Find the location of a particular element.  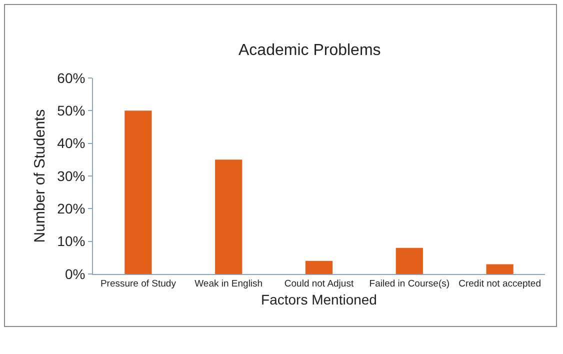

y-tick-label: 20% is located at coordinates (71, 208).